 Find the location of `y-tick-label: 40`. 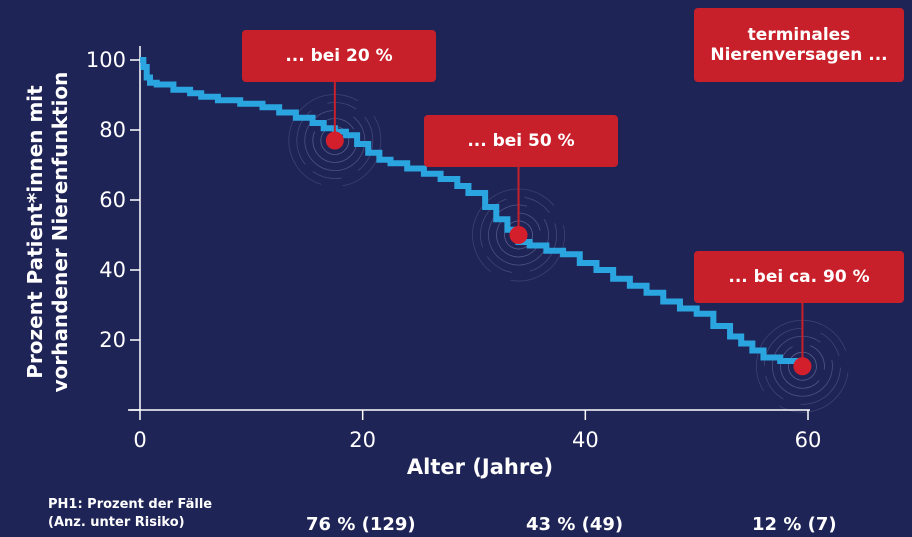

y-tick-label: 40 is located at coordinates (112, 270).